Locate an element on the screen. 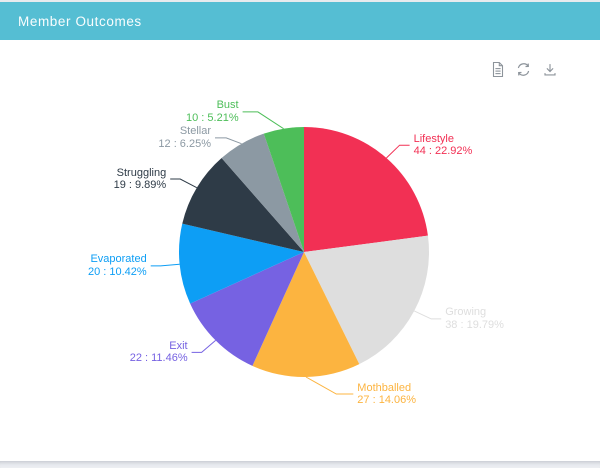 Image resolution: width=600 pixels, height=468 pixels. pie-slice-struggling is located at coordinates (243, 205).